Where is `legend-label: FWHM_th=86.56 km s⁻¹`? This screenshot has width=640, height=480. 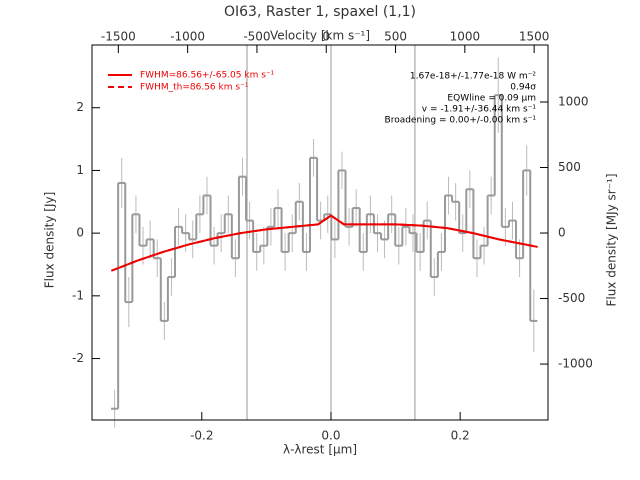
legend-label: FWHM_th=86.56 km s⁻¹ is located at coordinates (194, 88).